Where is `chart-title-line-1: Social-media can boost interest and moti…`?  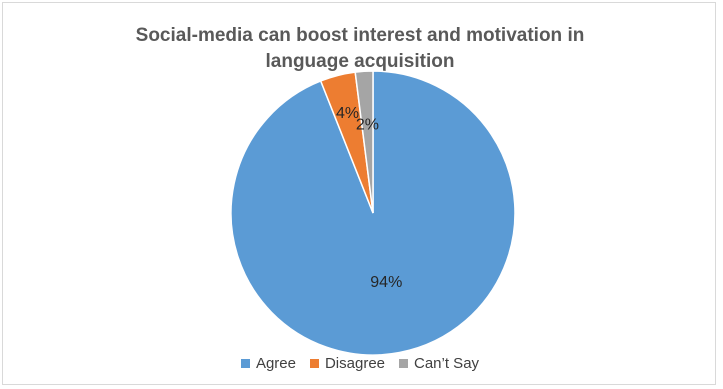 chart-title-line-1: Social-media can boost interest and moti… is located at coordinates (360, 35).